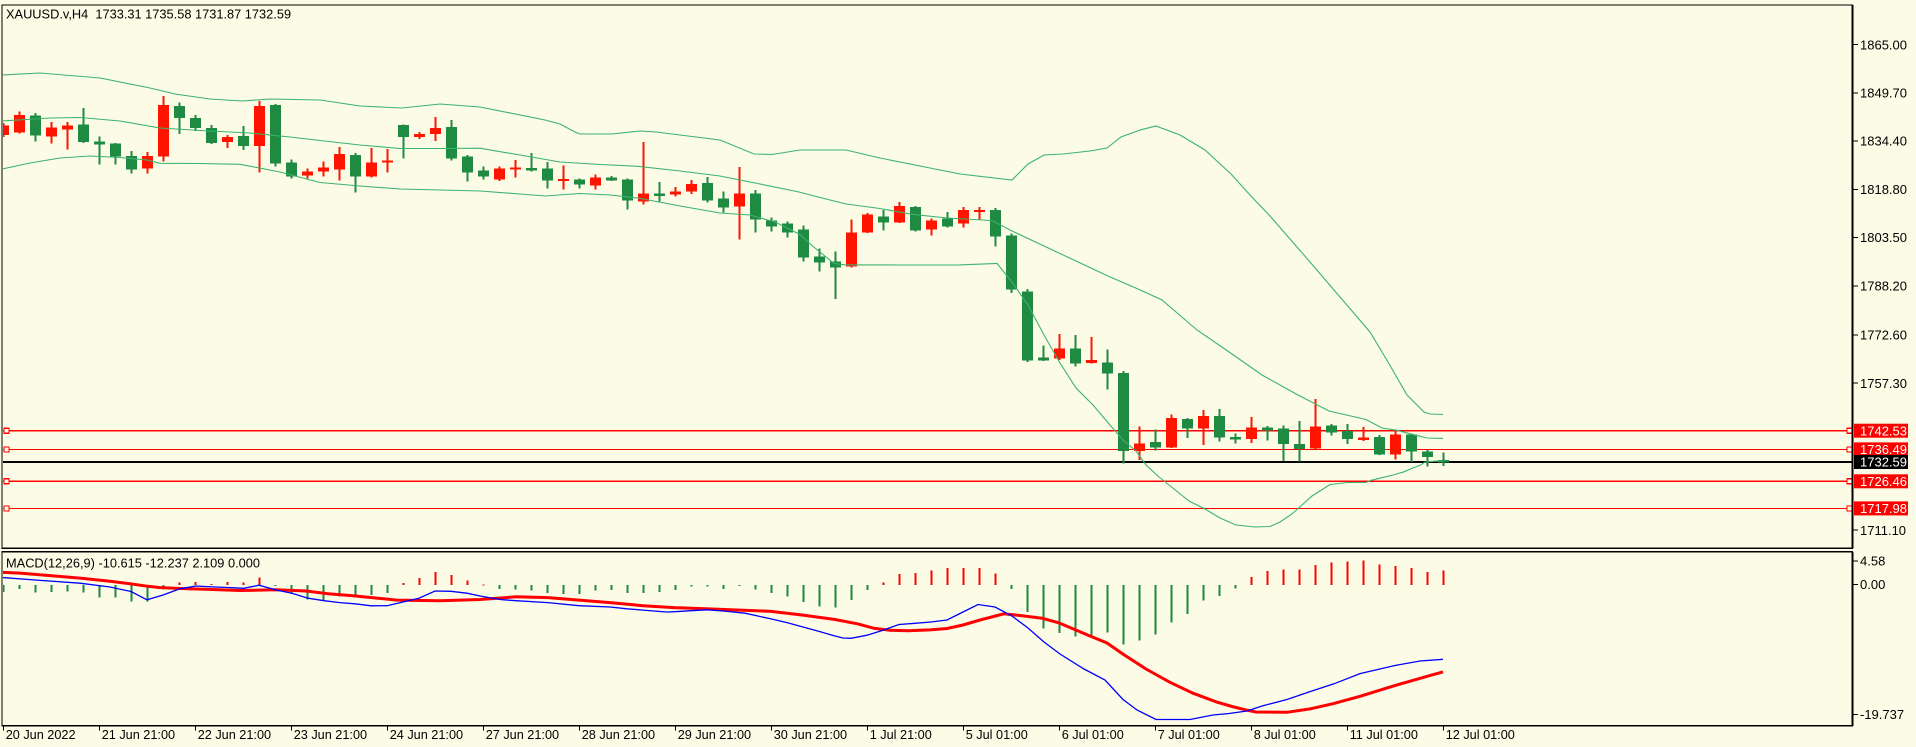  Describe the element at coordinates (1882, 714) in the screenshot. I see `svg-text: -19.737` at that location.